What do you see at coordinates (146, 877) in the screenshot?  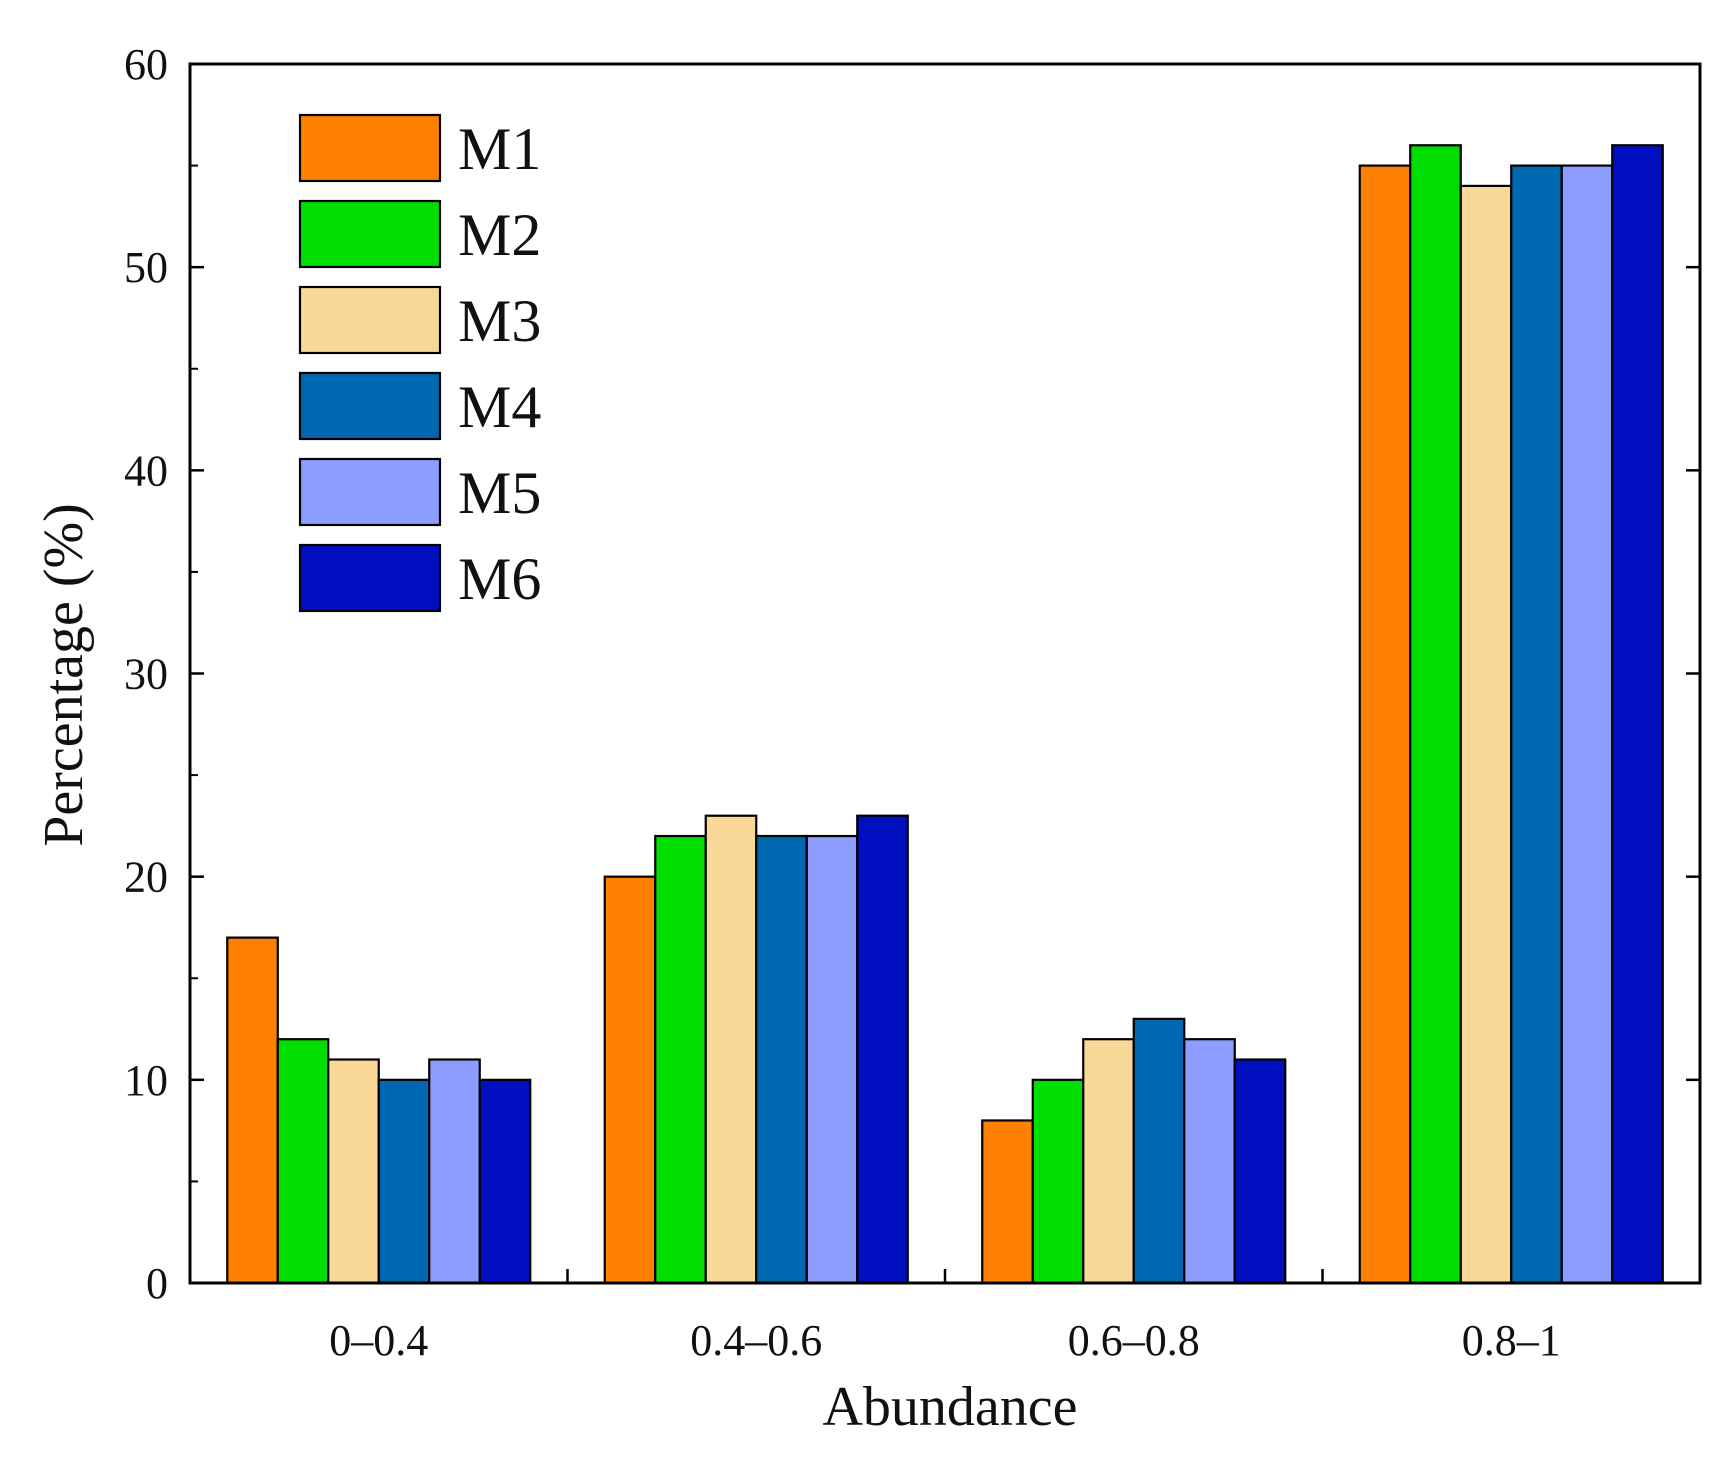 I see `y-tick-label: 20` at bounding box center [146, 877].